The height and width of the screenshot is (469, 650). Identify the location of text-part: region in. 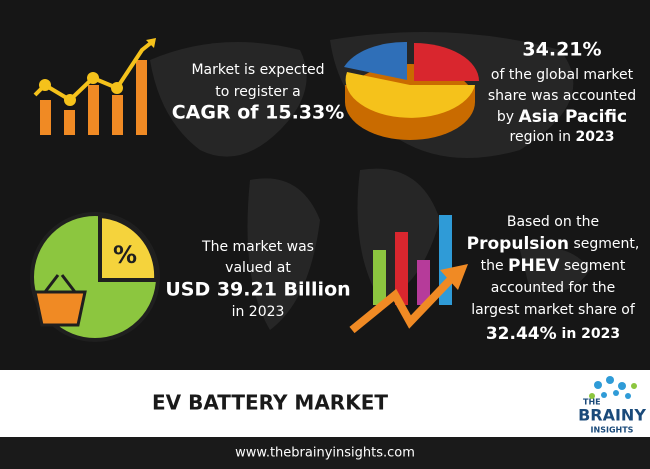
(543, 137).